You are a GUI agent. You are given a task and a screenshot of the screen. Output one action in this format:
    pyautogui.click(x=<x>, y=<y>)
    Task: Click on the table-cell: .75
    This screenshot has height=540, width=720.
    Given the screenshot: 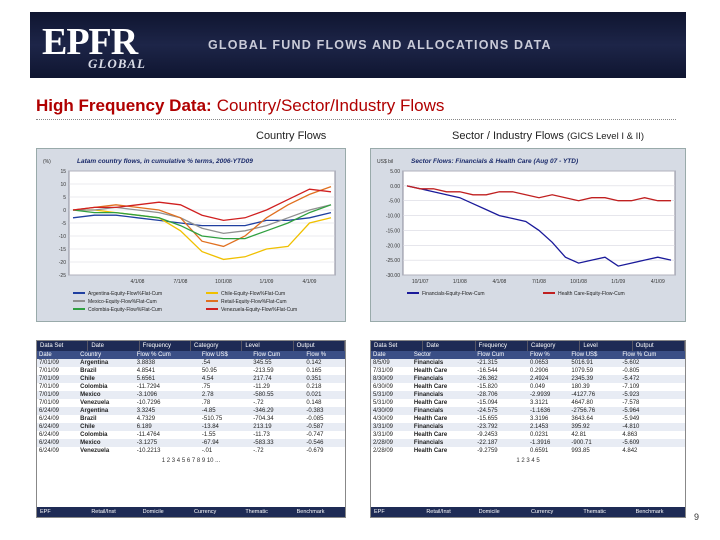 What is the action you would take?
    pyautogui.click(x=206, y=387)
    